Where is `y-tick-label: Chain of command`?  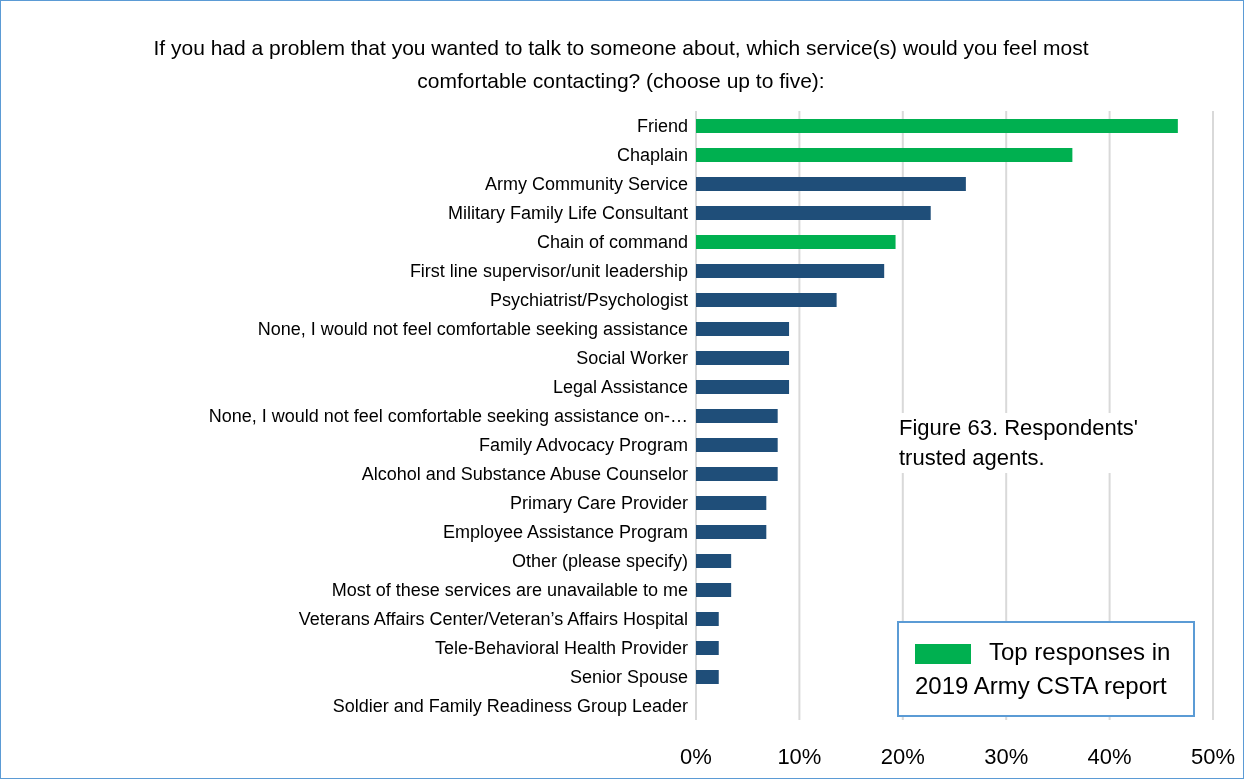
y-tick-label: Chain of command is located at coordinates (612, 241).